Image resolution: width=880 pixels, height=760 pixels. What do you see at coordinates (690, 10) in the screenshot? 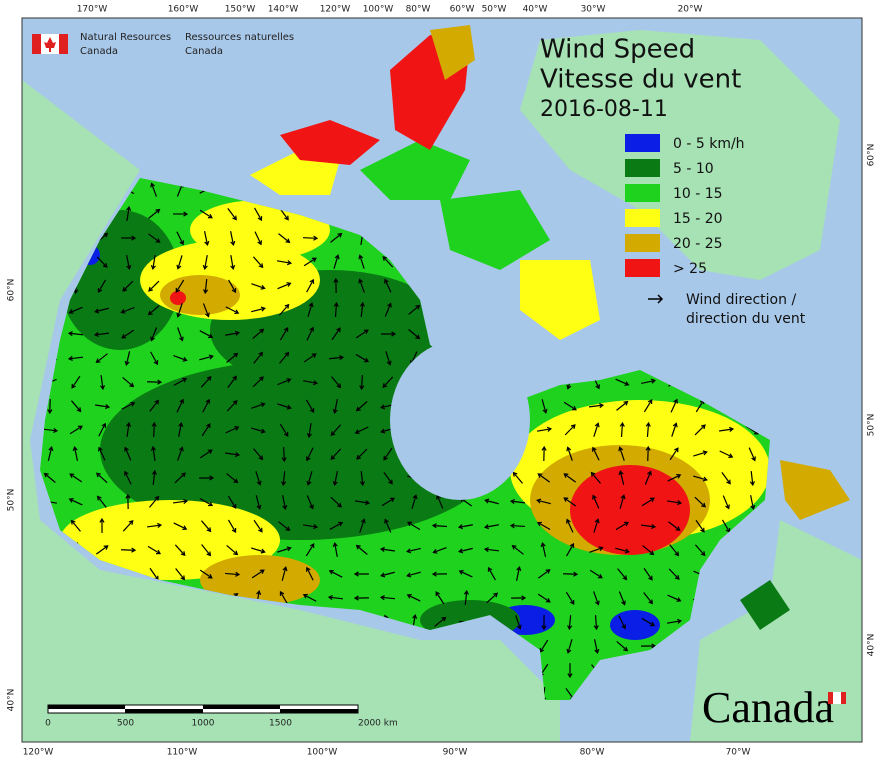
I see `lon-label: 20°W` at bounding box center [690, 10].